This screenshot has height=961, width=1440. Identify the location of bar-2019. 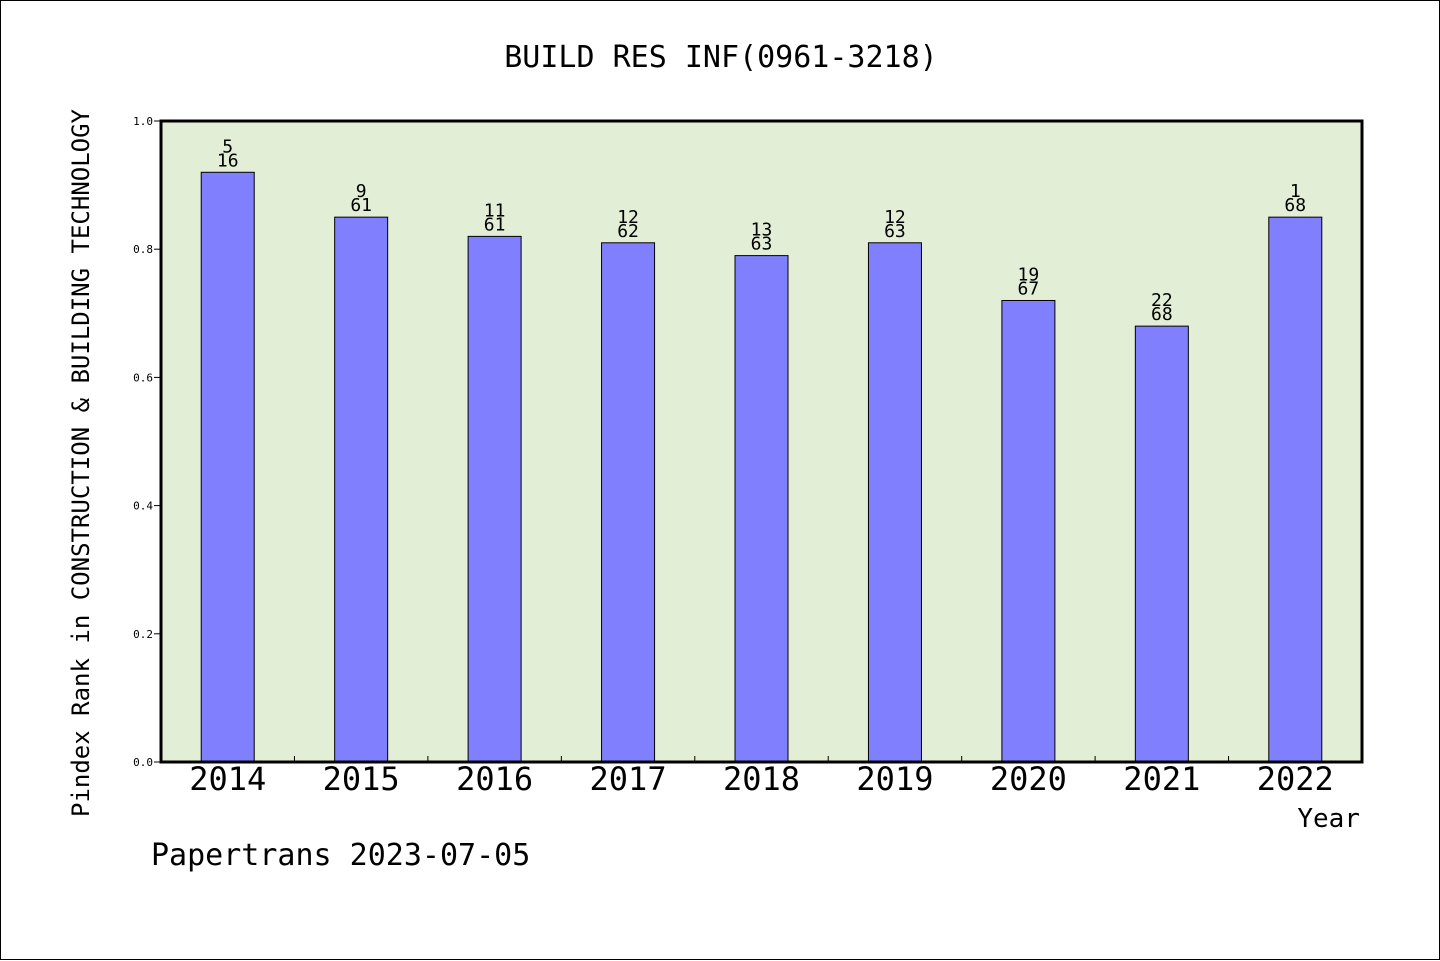
(894, 502).